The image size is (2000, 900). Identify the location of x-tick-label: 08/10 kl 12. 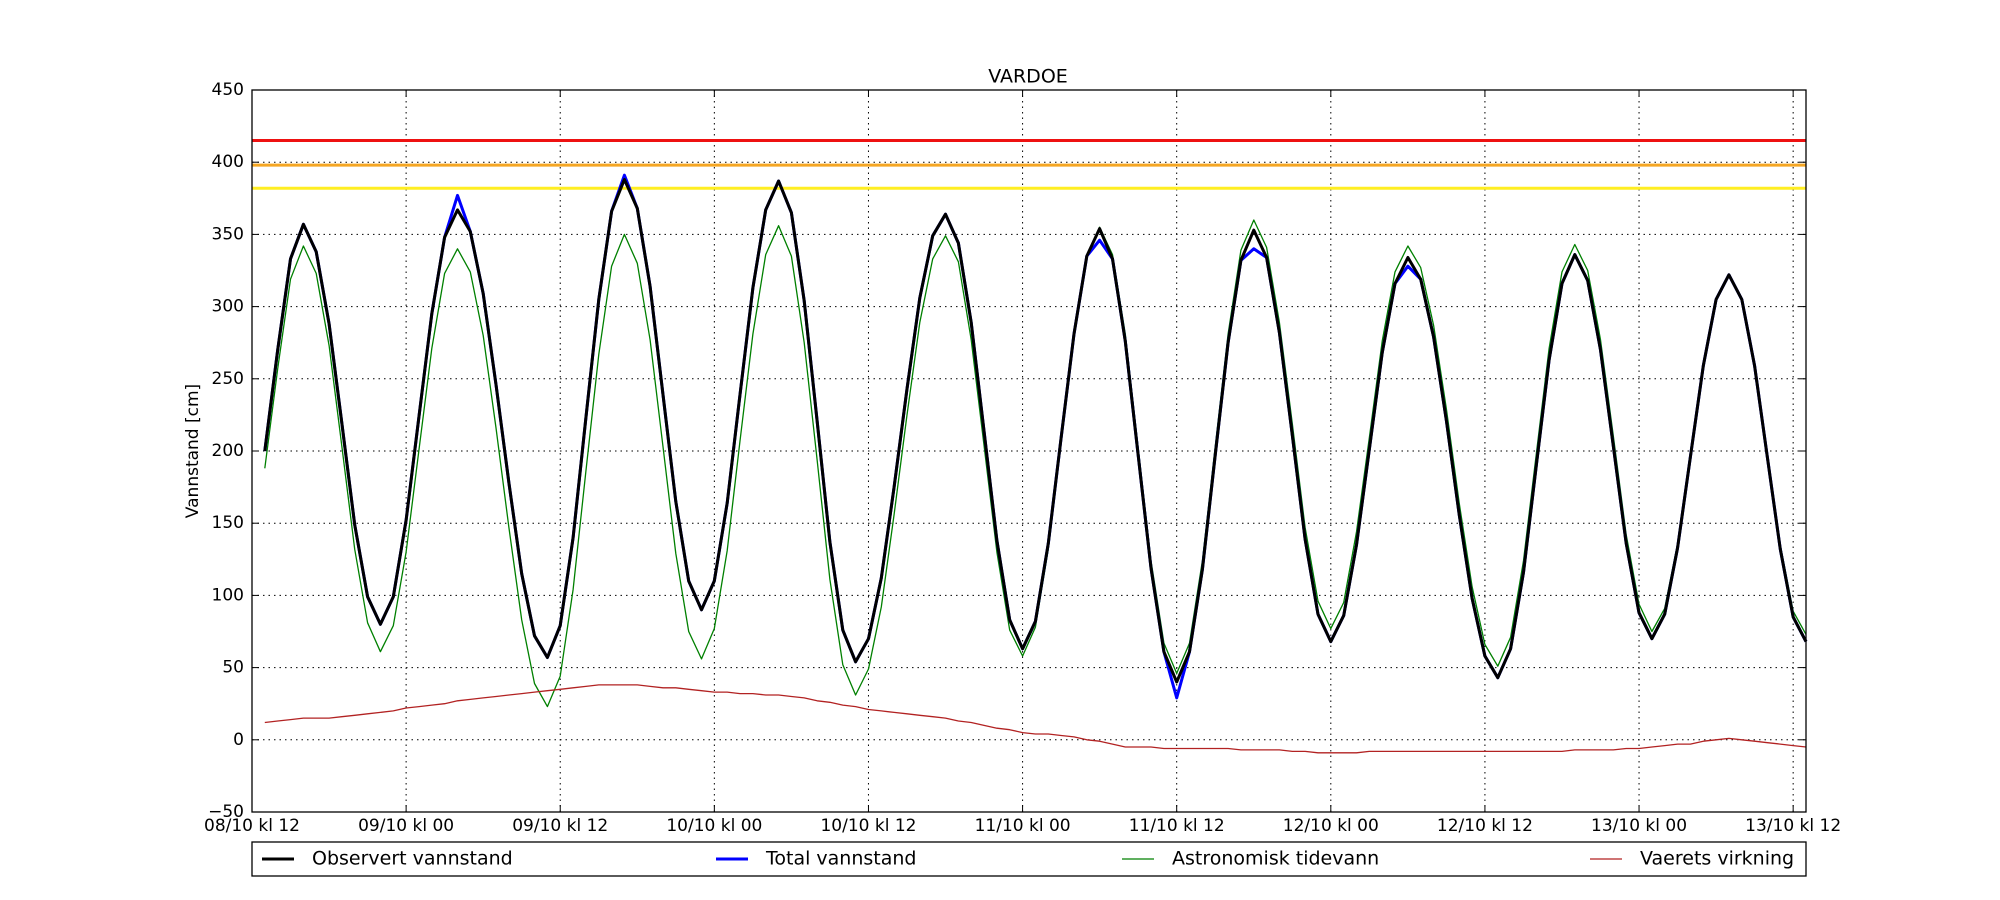
(252, 826).